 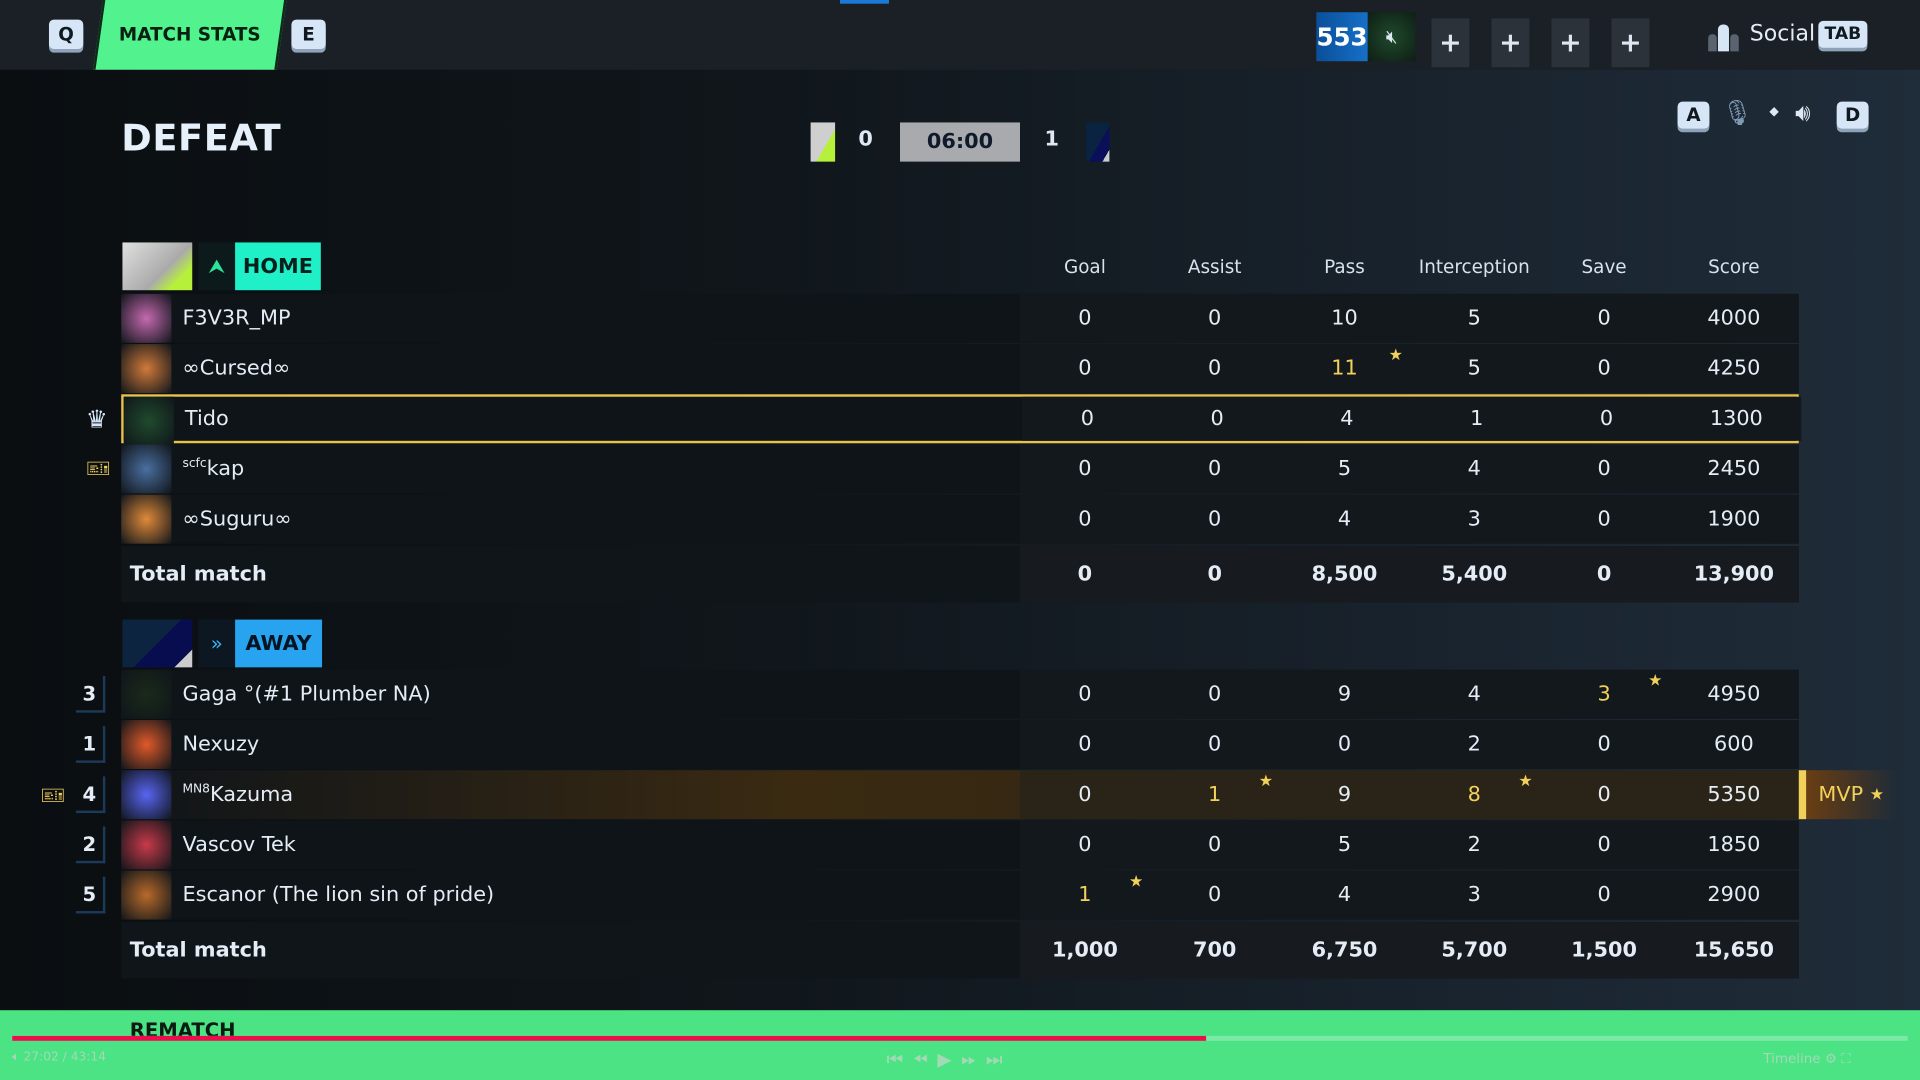 What do you see at coordinates (182, 1027) in the screenshot?
I see `rematch-button: REMATCH` at bounding box center [182, 1027].